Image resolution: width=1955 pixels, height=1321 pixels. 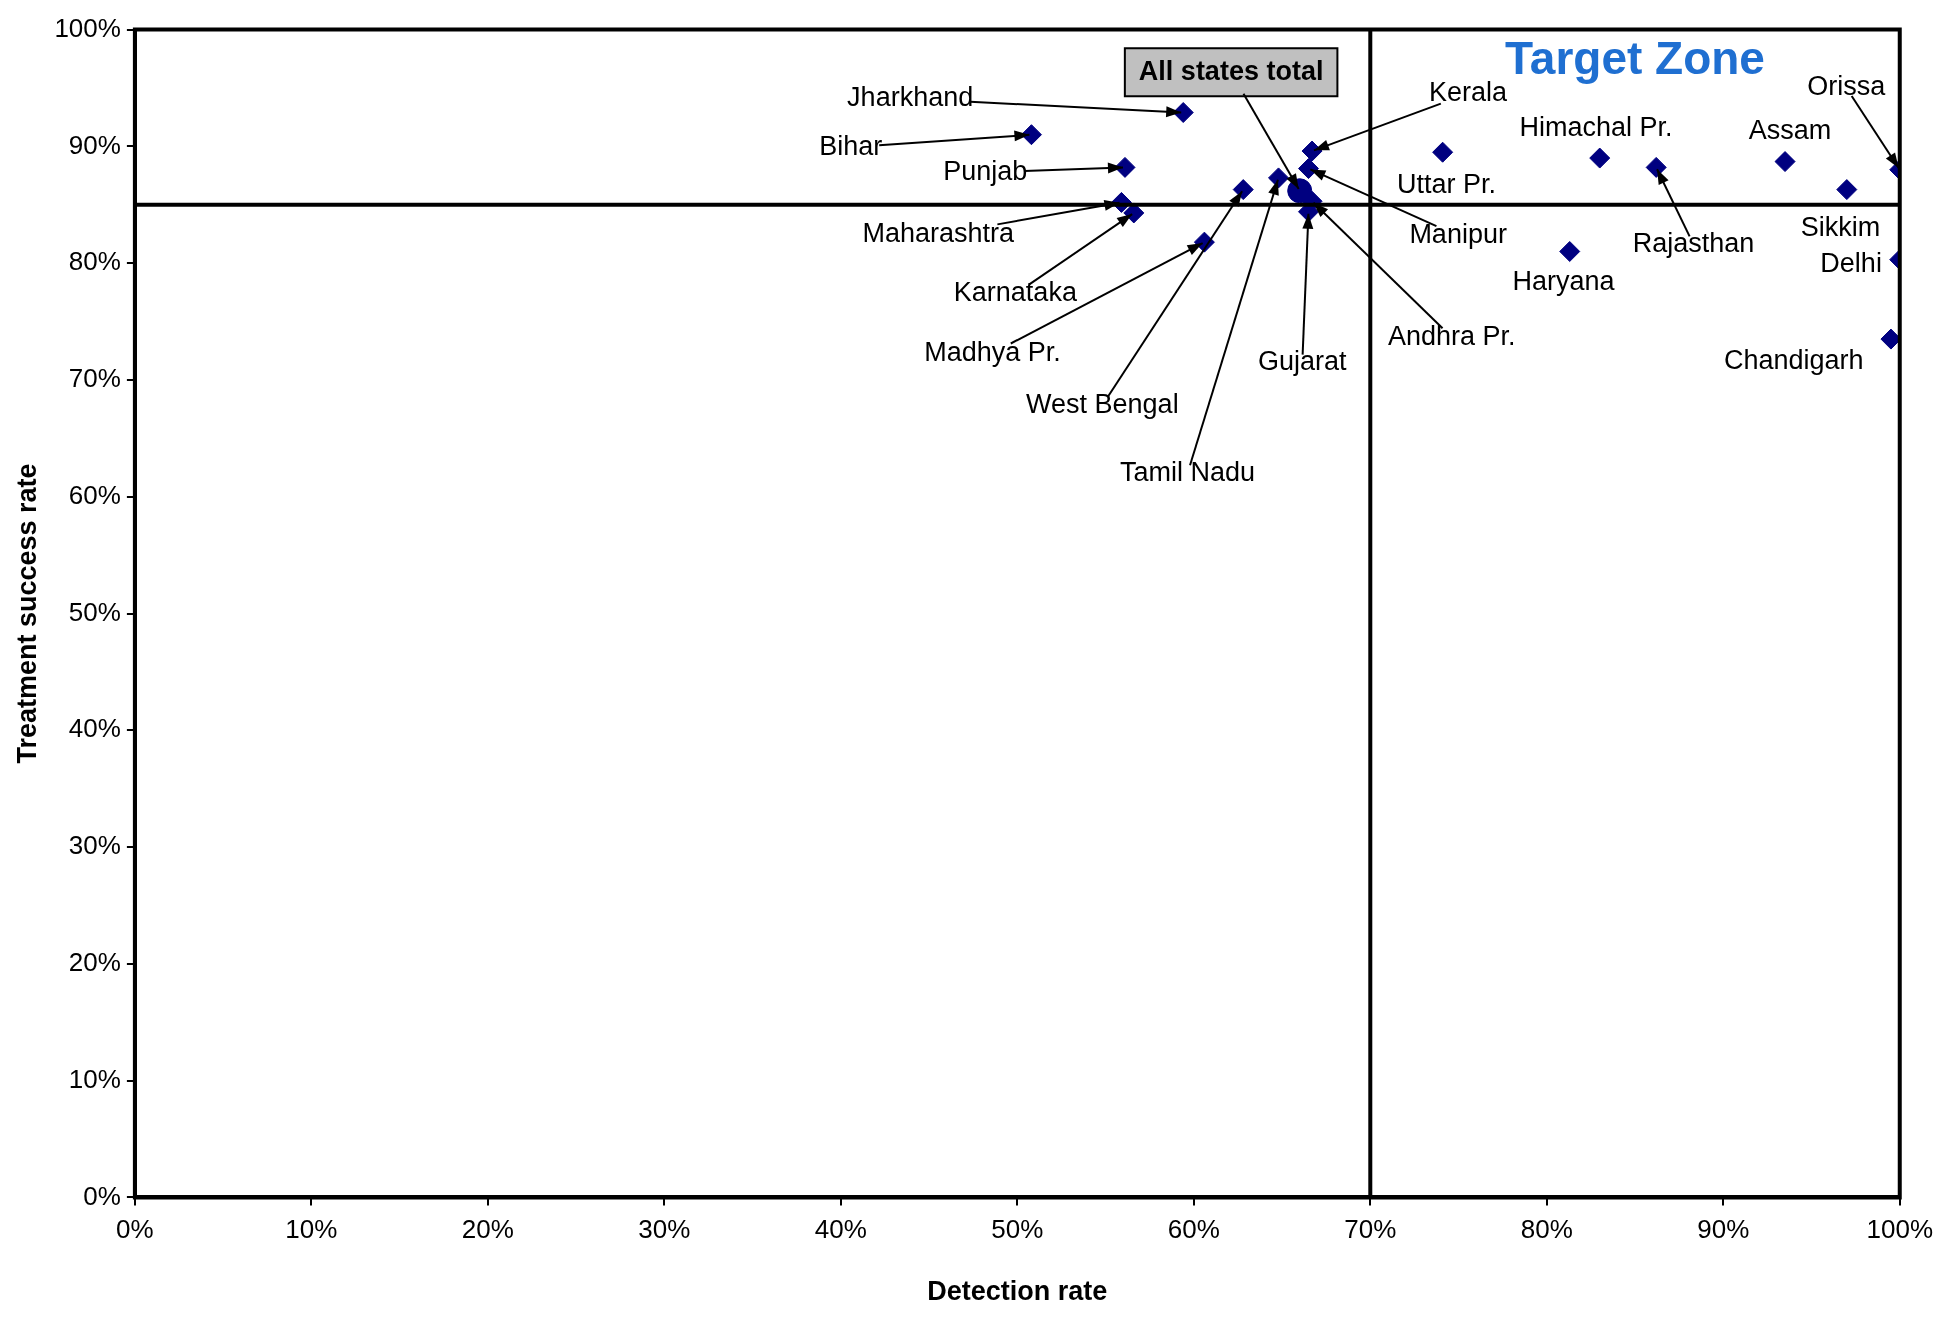 What do you see at coordinates (1015, 292) in the screenshot?
I see `annotation: Karnataka` at bounding box center [1015, 292].